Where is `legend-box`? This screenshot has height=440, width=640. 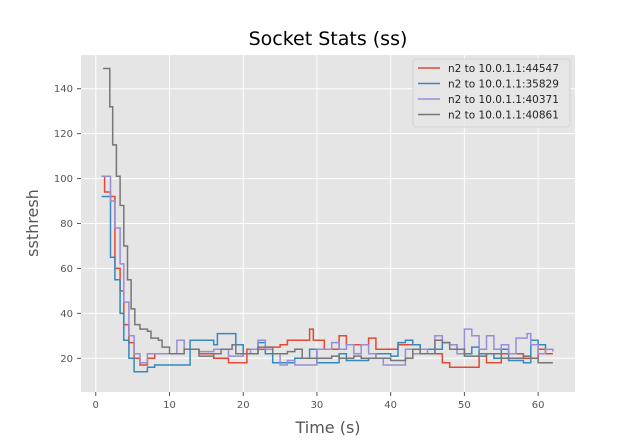 legend-box is located at coordinates (491, 93).